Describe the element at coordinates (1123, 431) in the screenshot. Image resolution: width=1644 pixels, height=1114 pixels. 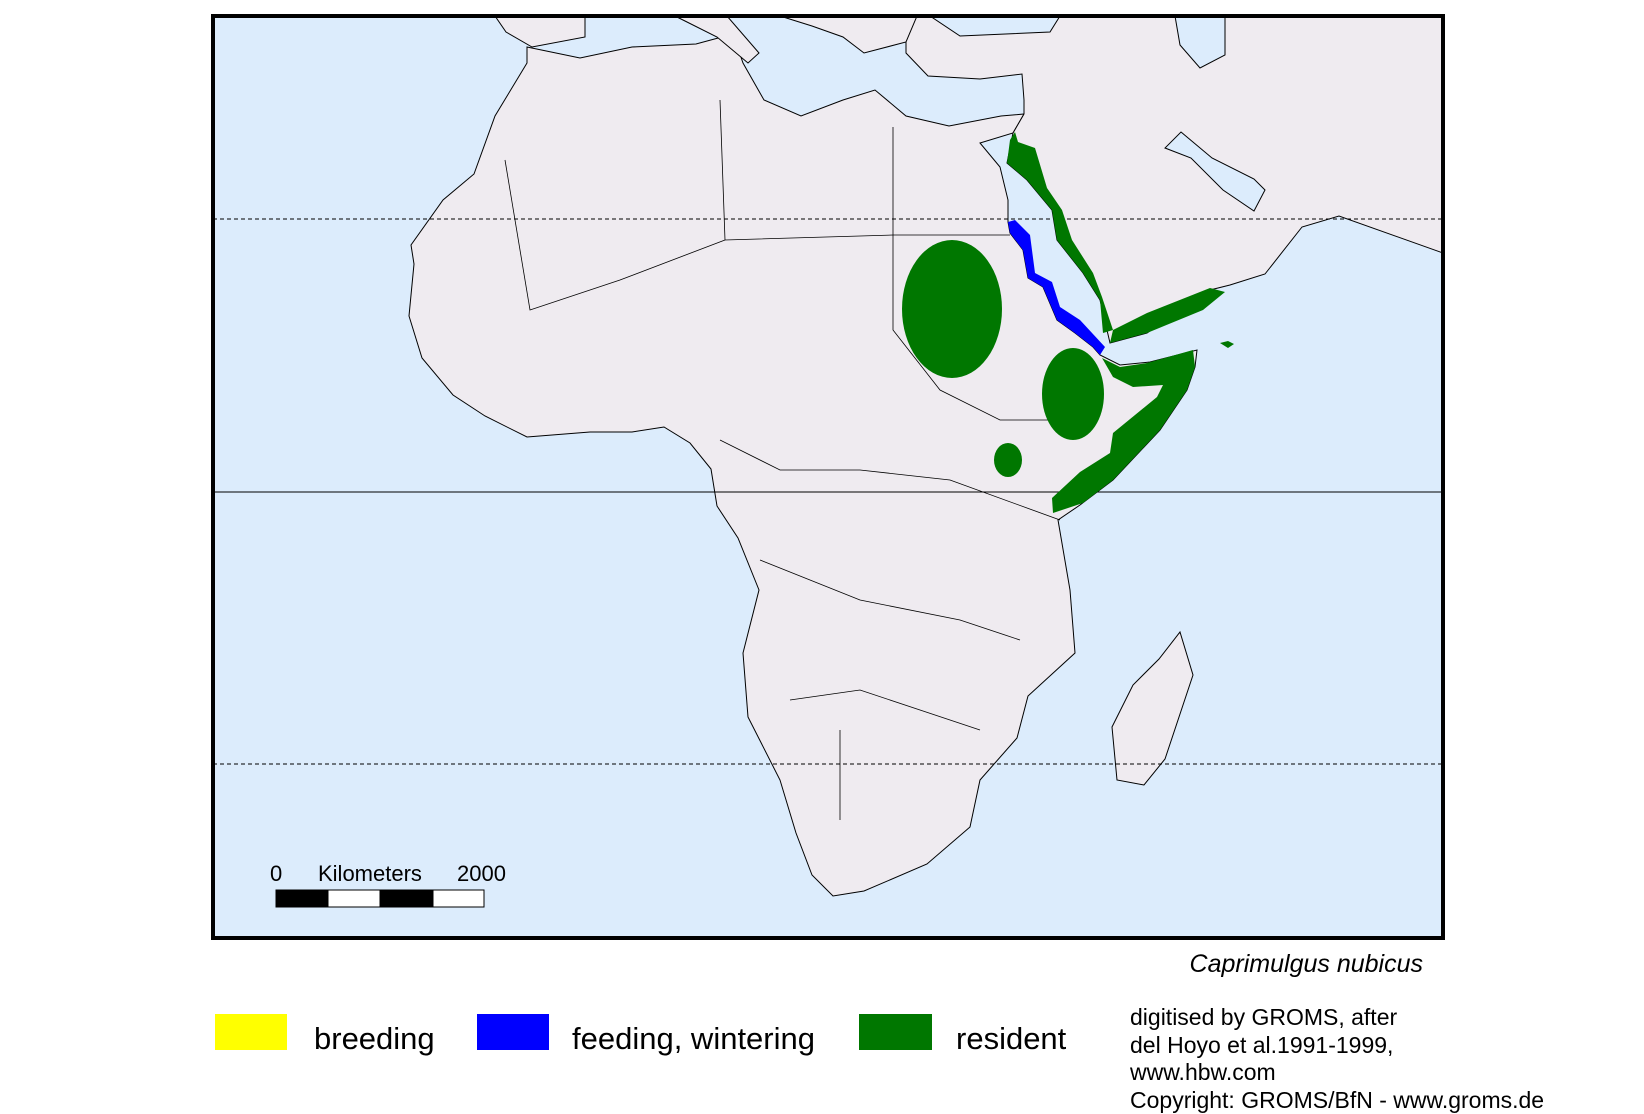
I see `resident-range-somalia-kenya` at that location.